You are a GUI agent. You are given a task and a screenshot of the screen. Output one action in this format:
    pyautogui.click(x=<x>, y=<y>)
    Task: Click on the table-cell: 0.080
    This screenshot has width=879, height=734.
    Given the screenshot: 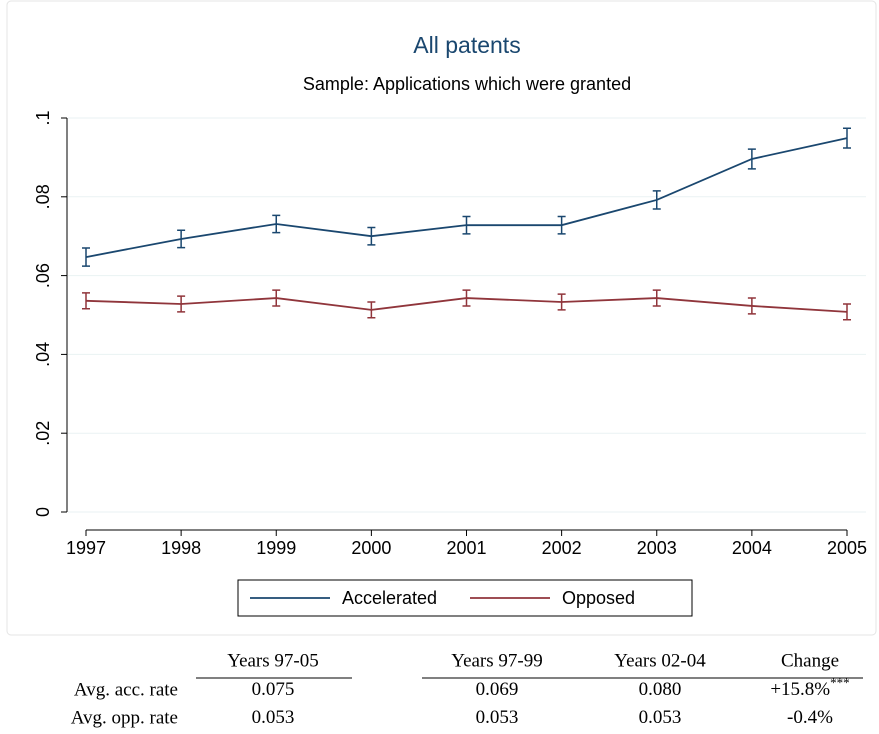 What is the action you would take?
    pyautogui.click(x=660, y=689)
    